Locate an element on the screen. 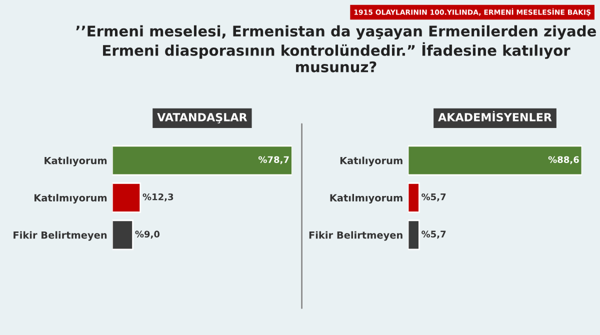 The width and height of the screenshot is (600, 335). data-label: %12,3 is located at coordinates (158, 197).